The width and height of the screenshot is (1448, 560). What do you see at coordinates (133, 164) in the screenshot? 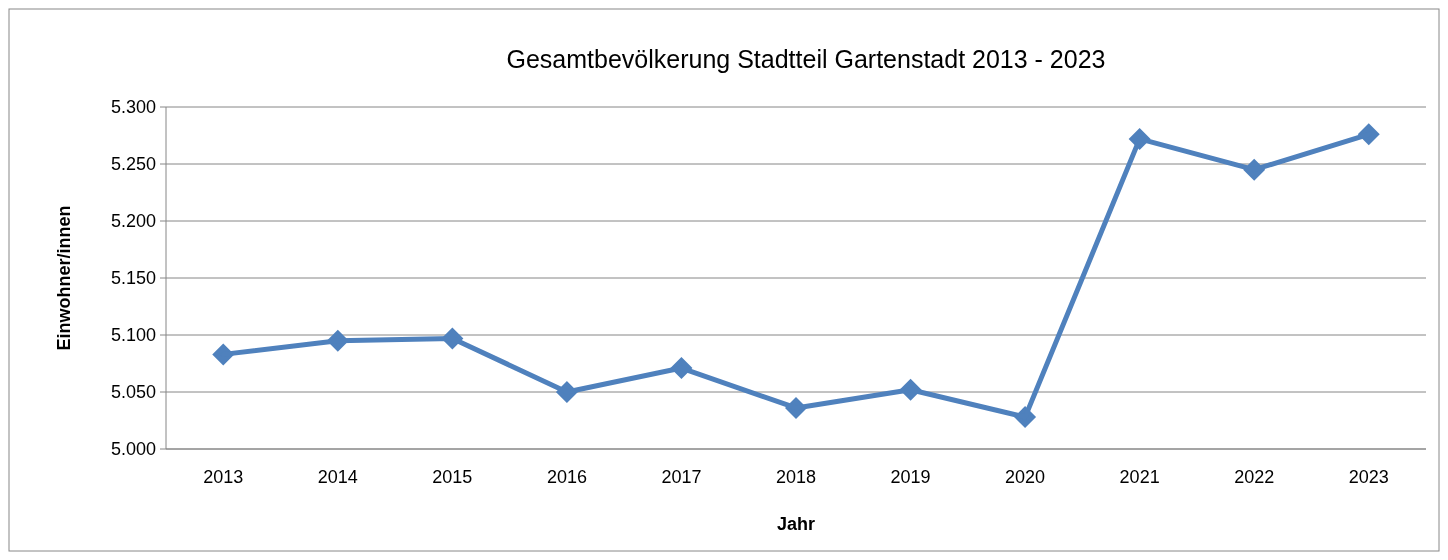
I see `y-tick-label: 5.250` at bounding box center [133, 164].